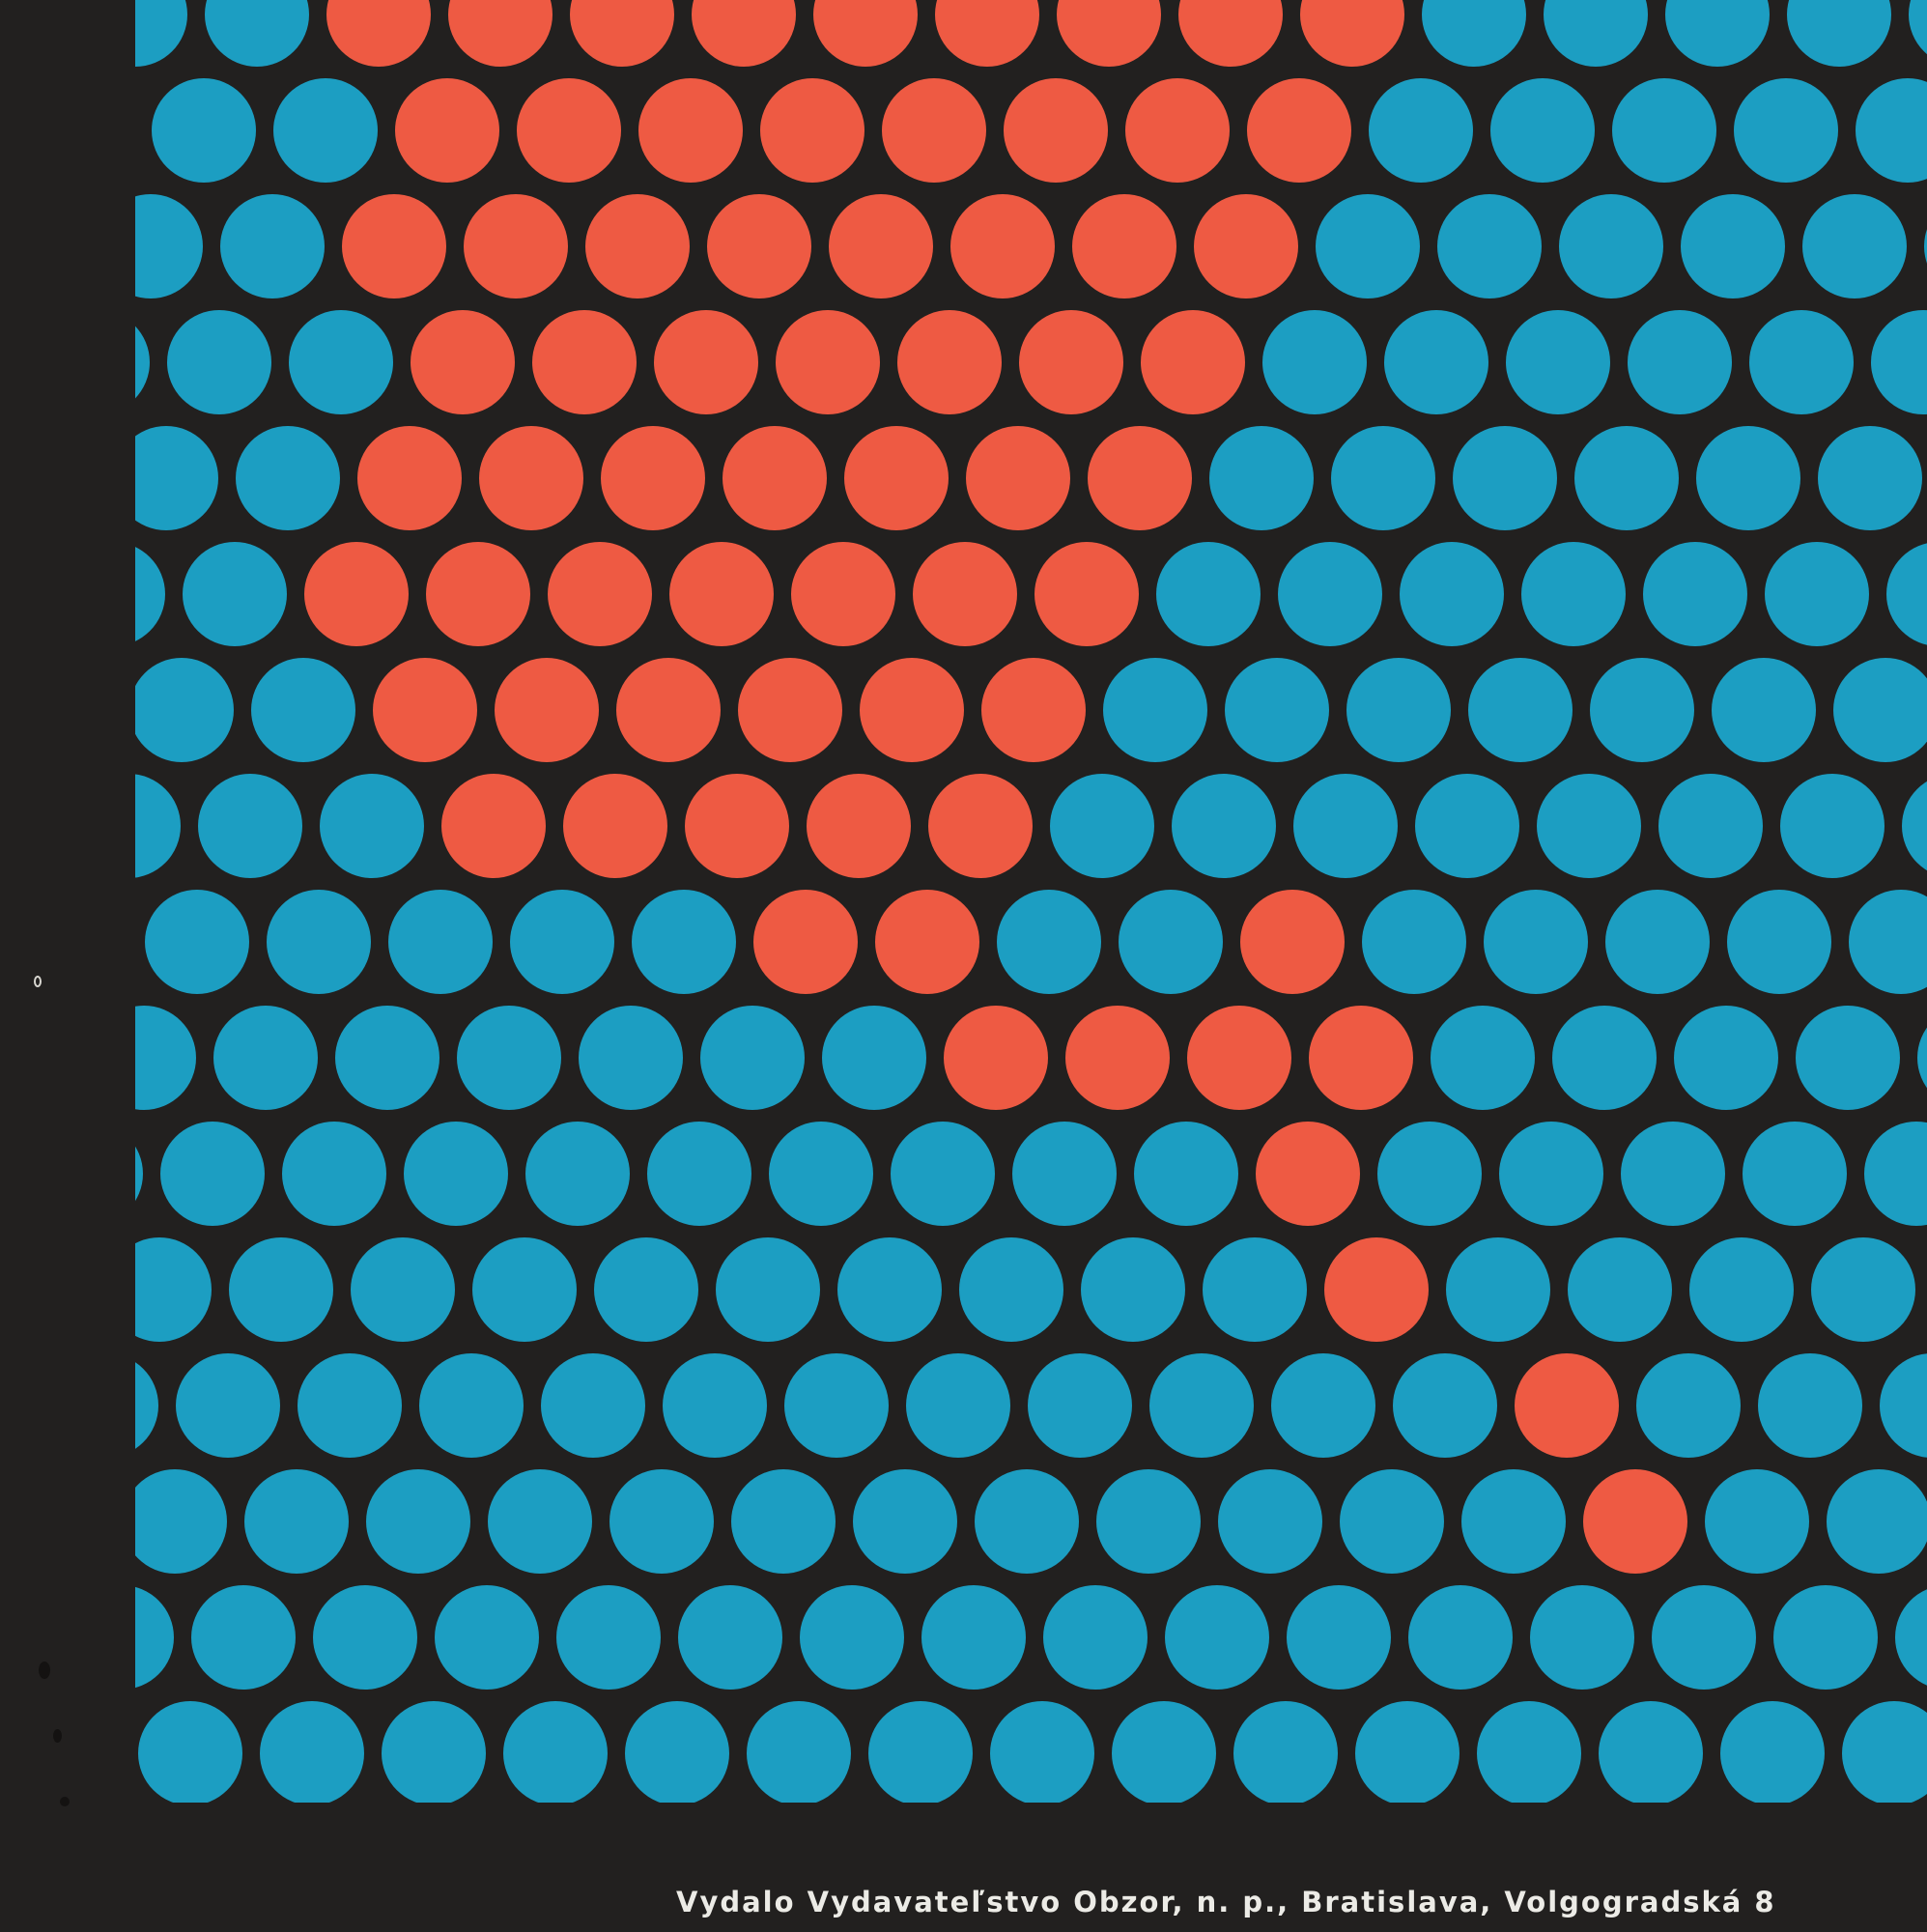 The height and width of the screenshot is (1932, 1927). Describe the element at coordinates (44, 1670) in the screenshot. I see `smudge-mark` at that location.